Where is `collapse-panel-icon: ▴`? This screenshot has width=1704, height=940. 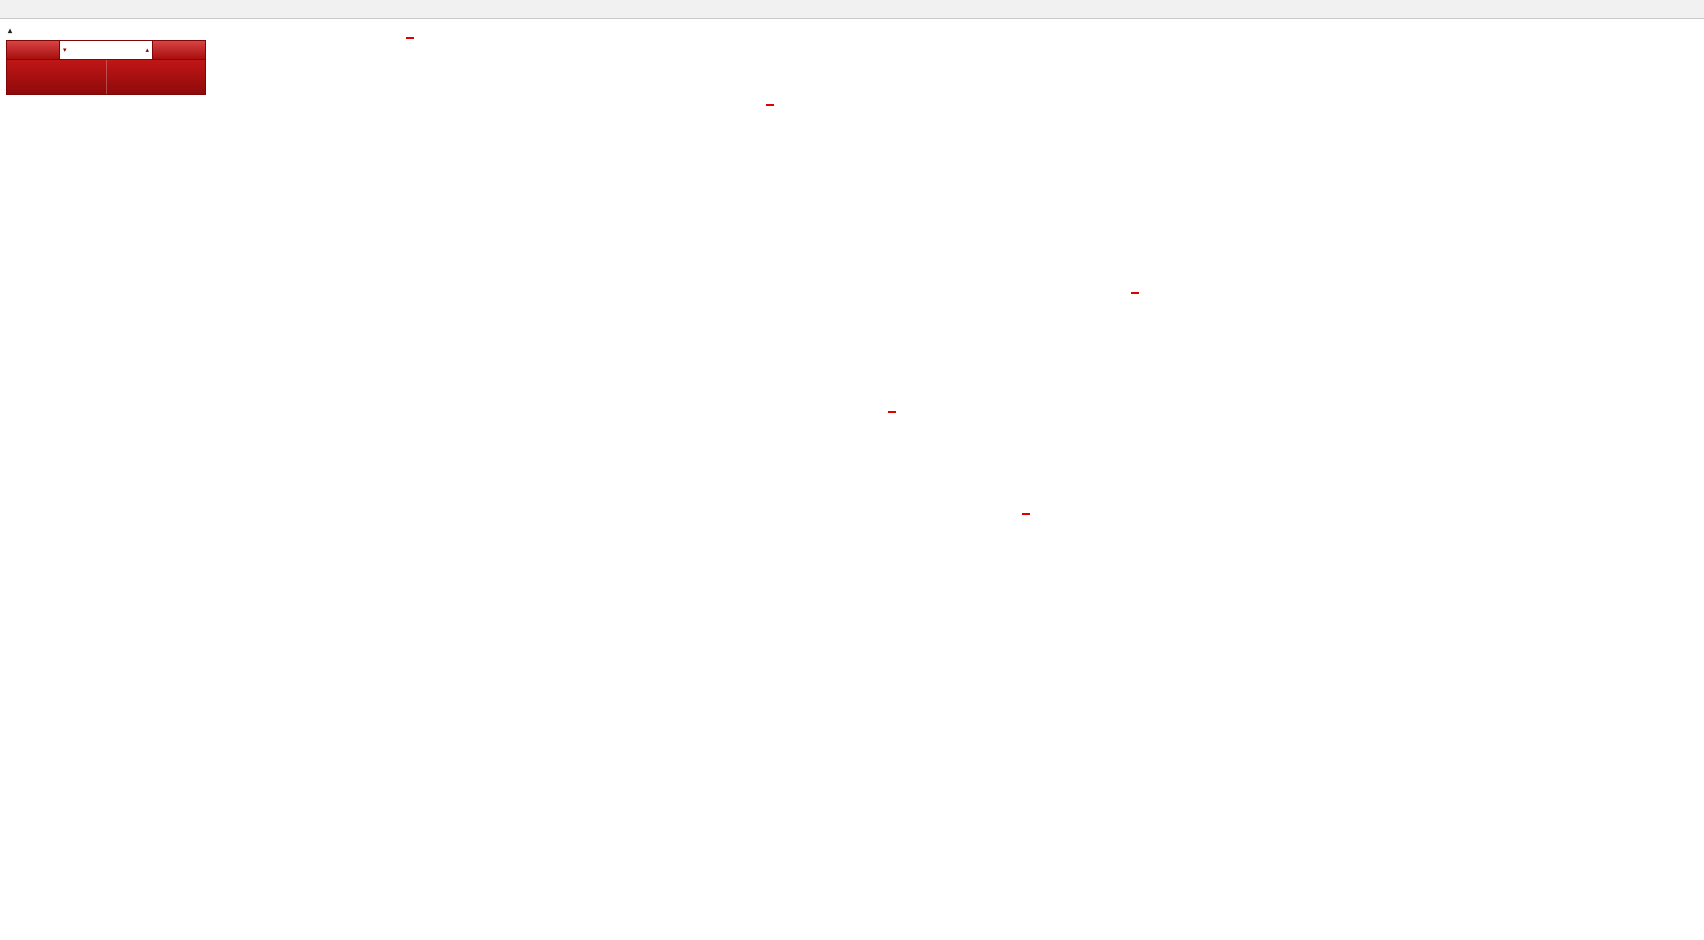 collapse-panel-icon: ▴ is located at coordinates (10, 30).